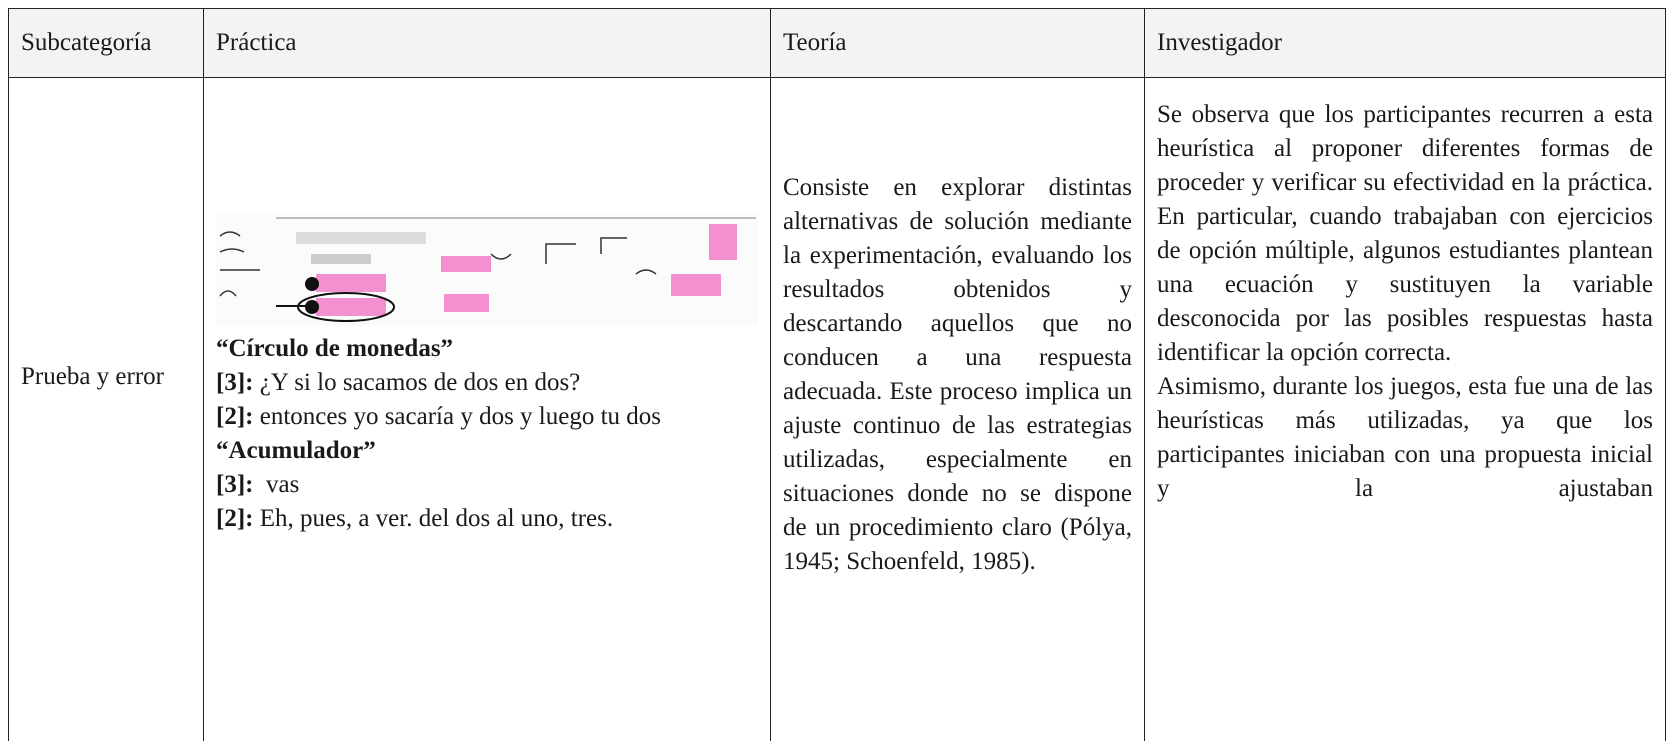  Describe the element at coordinates (92, 376) in the screenshot. I see `subcategory: Prueba y error` at that location.